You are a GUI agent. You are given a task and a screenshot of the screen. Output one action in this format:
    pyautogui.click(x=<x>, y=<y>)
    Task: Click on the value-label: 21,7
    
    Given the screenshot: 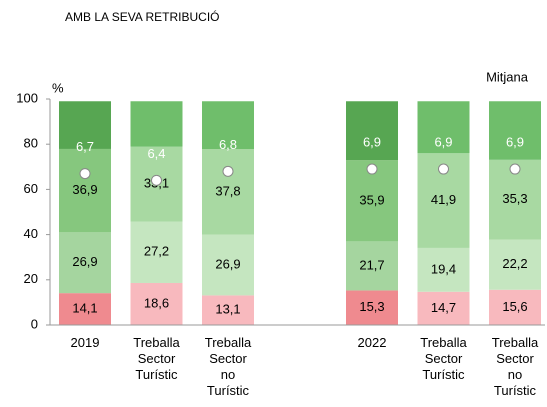 What is the action you would take?
    pyautogui.click(x=371, y=264)
    